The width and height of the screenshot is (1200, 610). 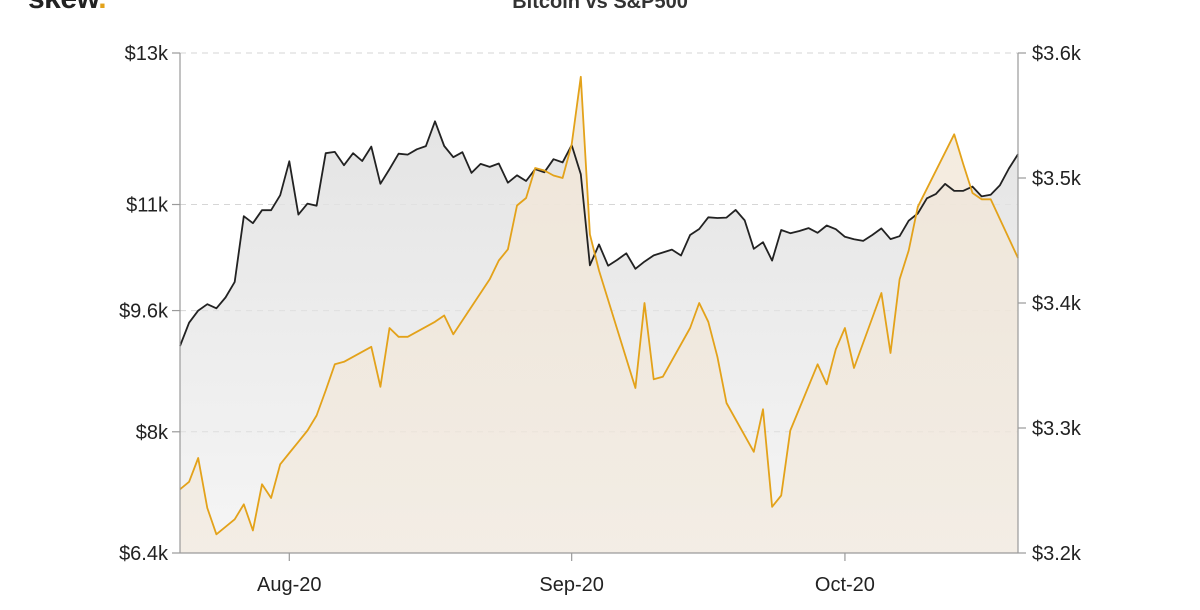 What do you see at coordinates (1057, 304) in the screenshot?
I see `right-tick-label: $3.4k` at bounding box center [1057, 304].